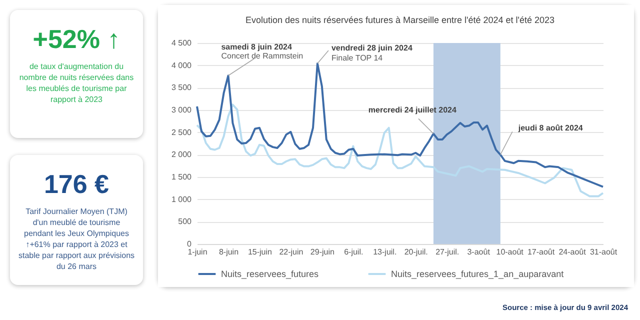 The image size is (640, 320). Describe the element at coordinates (181, 43) in the screenshot. I see `y-tick-label: 4 500` at that location.